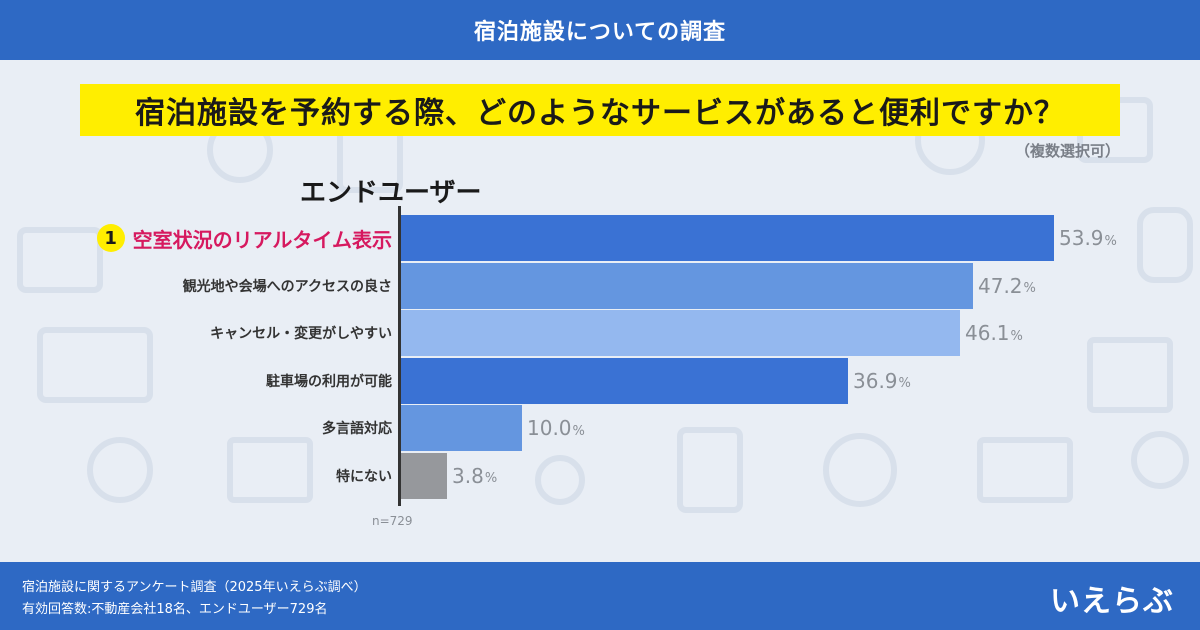 Image resolution: width=1200 pixels, height=630 pixels. I want to click on category-label: 特にない, so click(364, 476).